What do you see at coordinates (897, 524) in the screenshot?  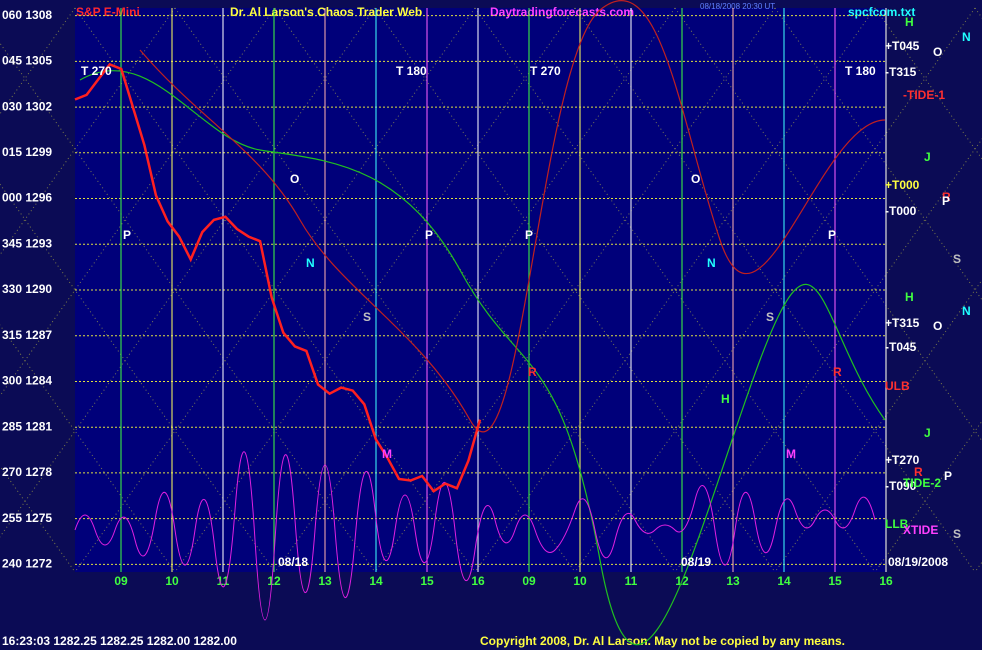 I see `level-label: LLB` at bounding box center [897, 524].